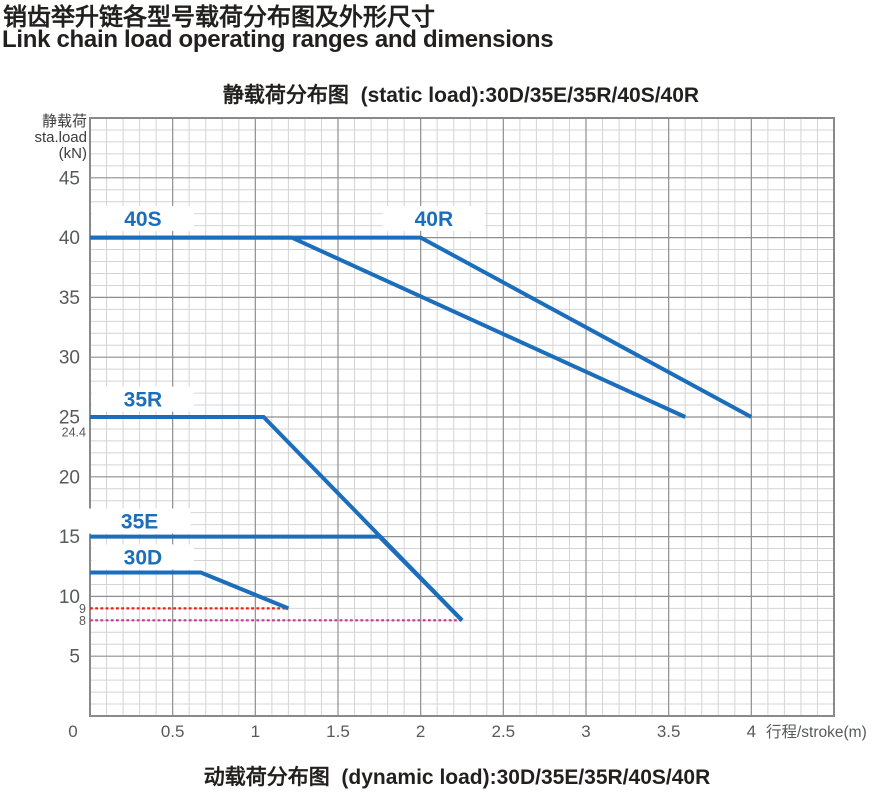  What do you see at coordinates (74, 657) in the screenshot?
I see `y-tick-label: 5` at bounding box center [74, 657].